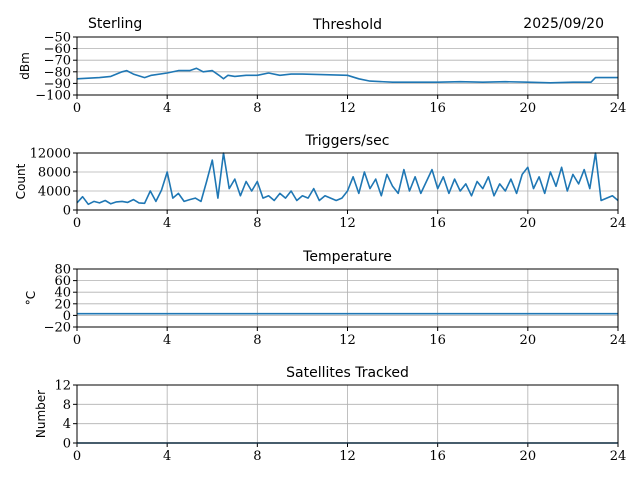 Image resolution: width=640 pixels, height=480 pixels. I want to click on y-tick-label: 60, so click(62, 281).